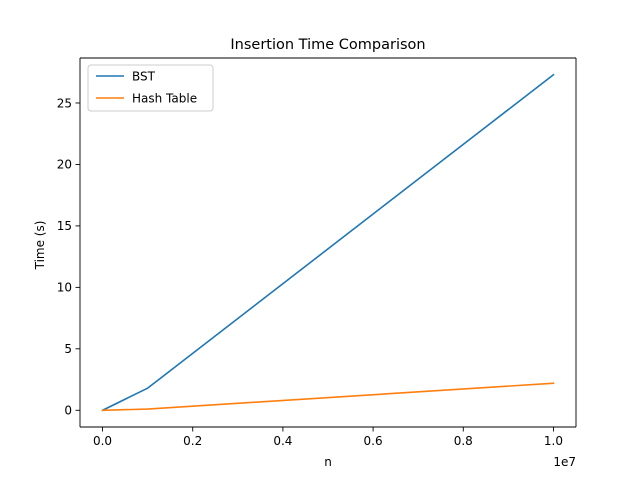 Image resolution: width=640 pixels, height=480 pixels. Describe the element at coordinates (144, 76) in the screenshot. I see `legend-label-0: BST` at that location.